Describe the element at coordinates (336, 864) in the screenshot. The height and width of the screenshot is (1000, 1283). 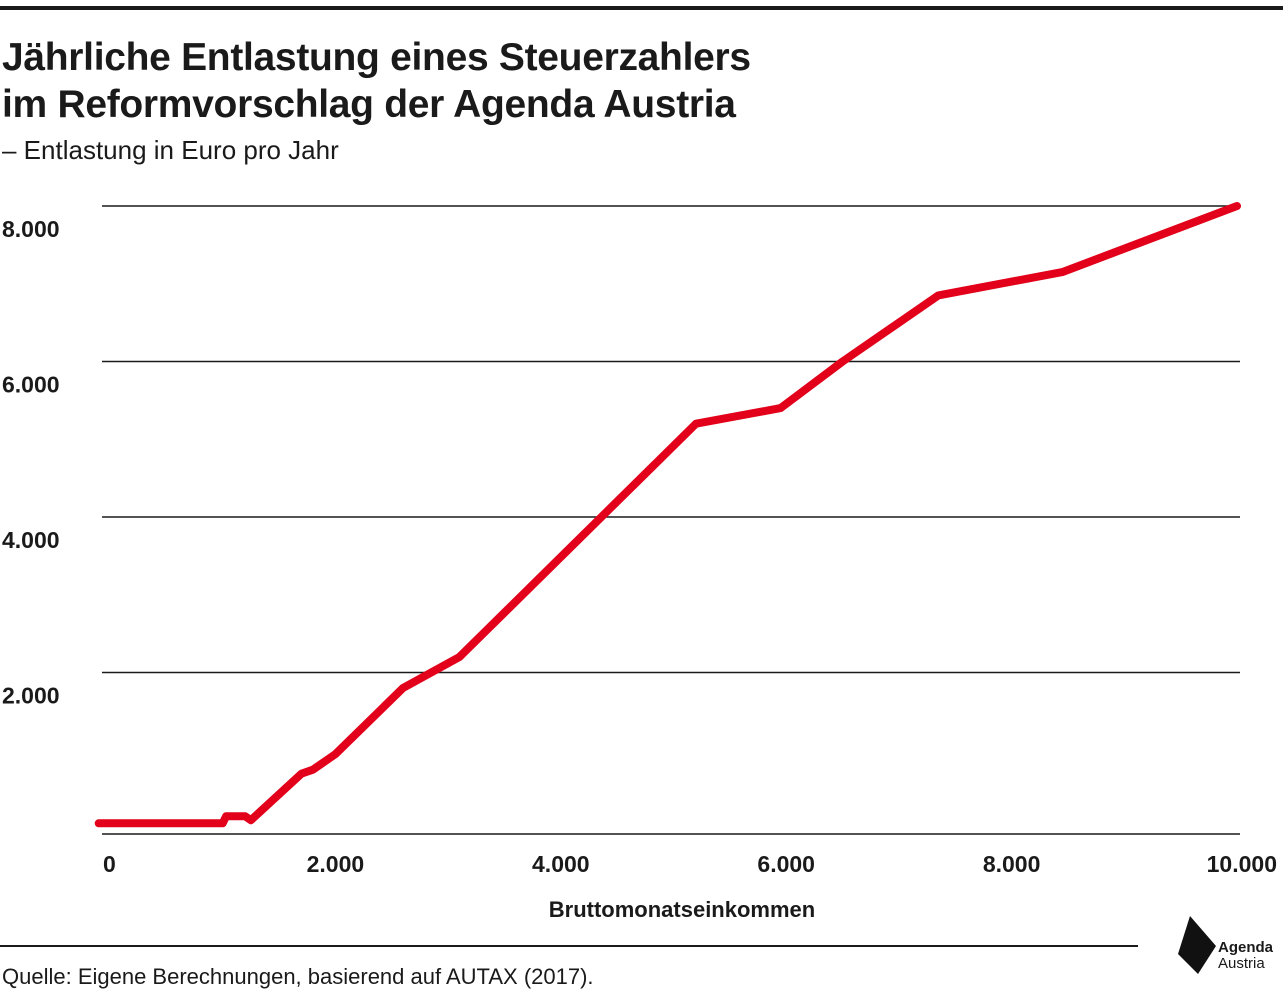
I see `x-tick-label: 2.000` at that location.